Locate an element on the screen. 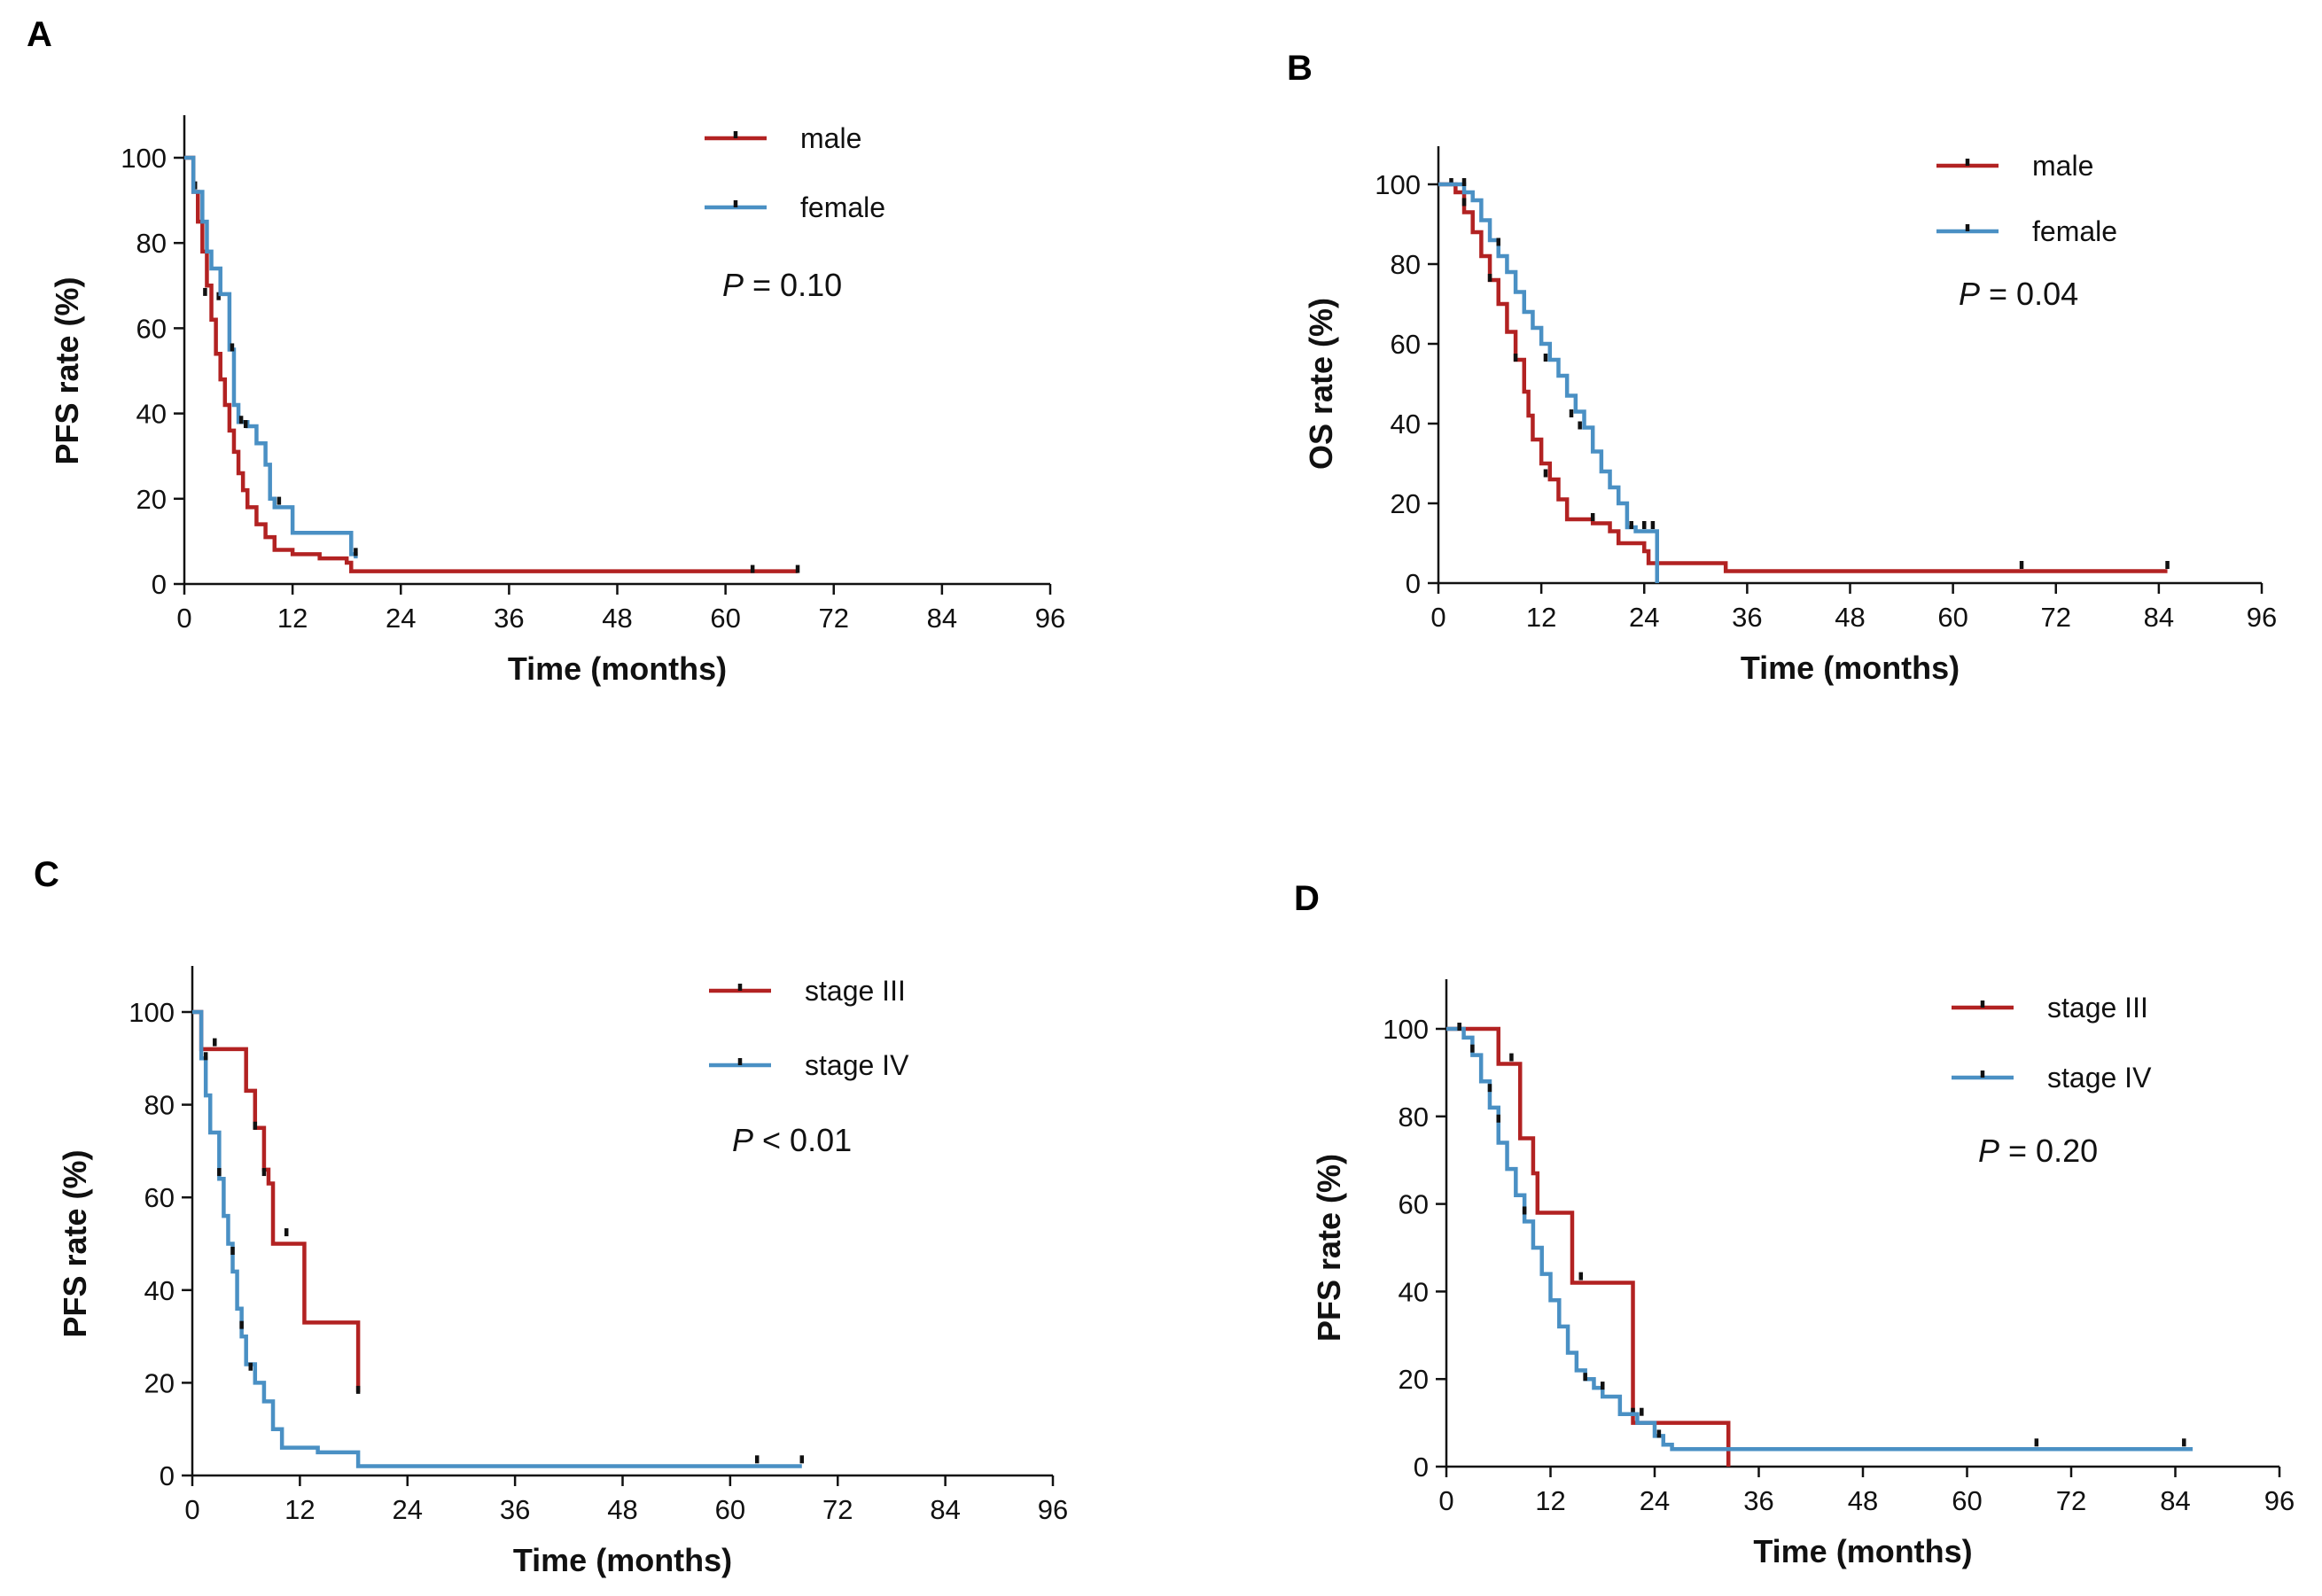 This screenshot has width=2322, height=1596. y-axis-title: OS rate (%) is located at coordinates (1321, 384).